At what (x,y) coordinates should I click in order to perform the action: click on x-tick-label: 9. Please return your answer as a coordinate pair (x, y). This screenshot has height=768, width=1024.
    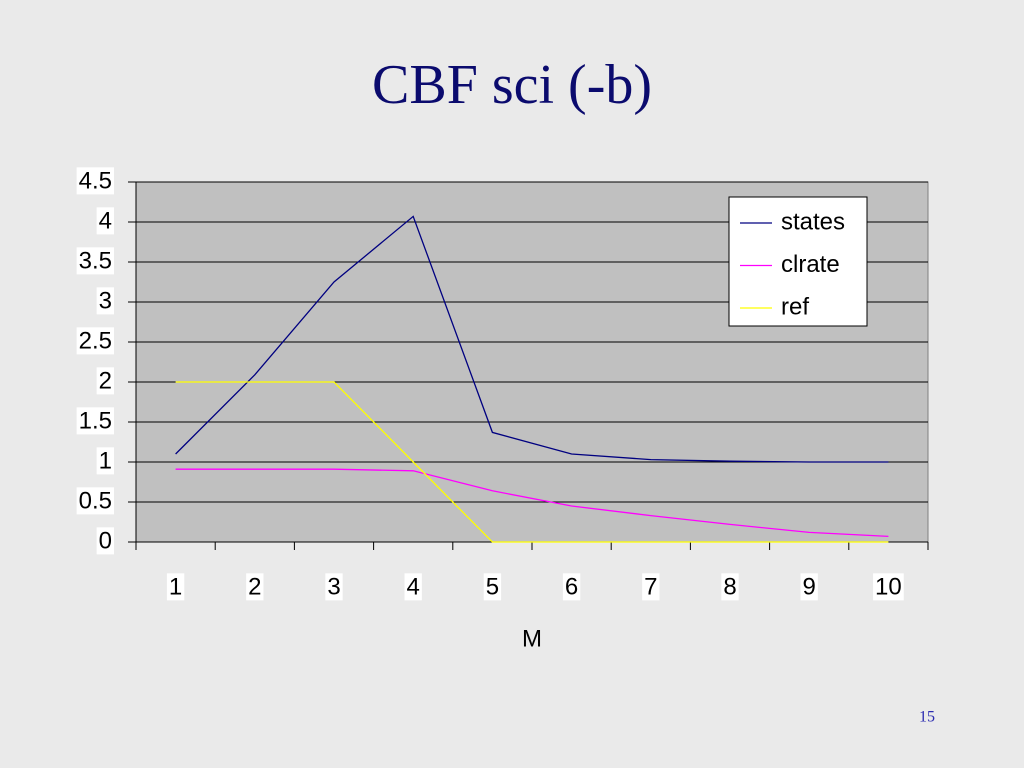
    Looking at the image, I should click on (809, 586).